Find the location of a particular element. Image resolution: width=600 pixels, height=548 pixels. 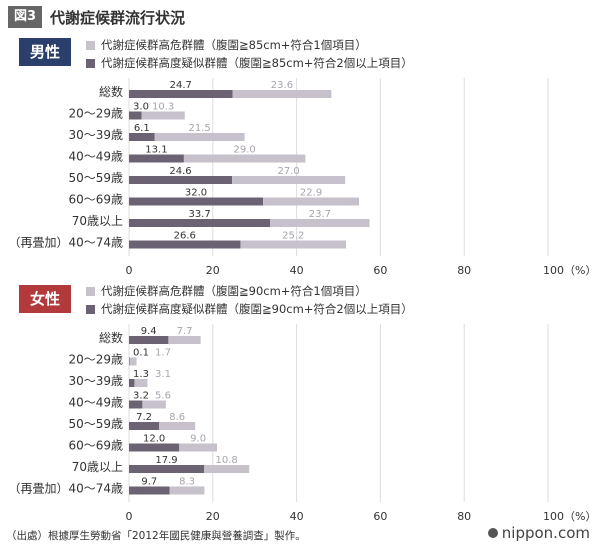

data-label-suspected: 9.7 is located at coordinates (149, 482).